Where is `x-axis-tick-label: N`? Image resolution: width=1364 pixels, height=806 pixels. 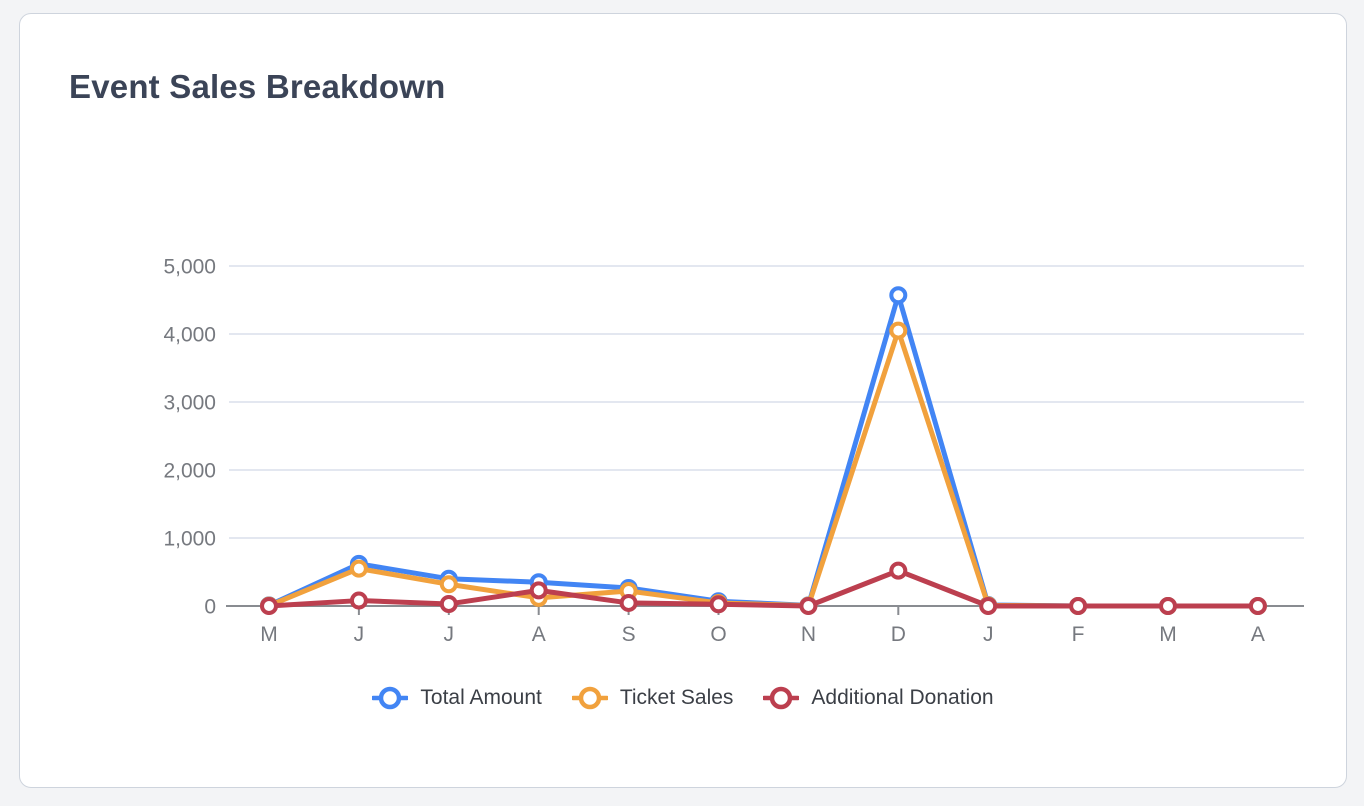
x-axis-tick-label: N is located at coordinates (808, 634).